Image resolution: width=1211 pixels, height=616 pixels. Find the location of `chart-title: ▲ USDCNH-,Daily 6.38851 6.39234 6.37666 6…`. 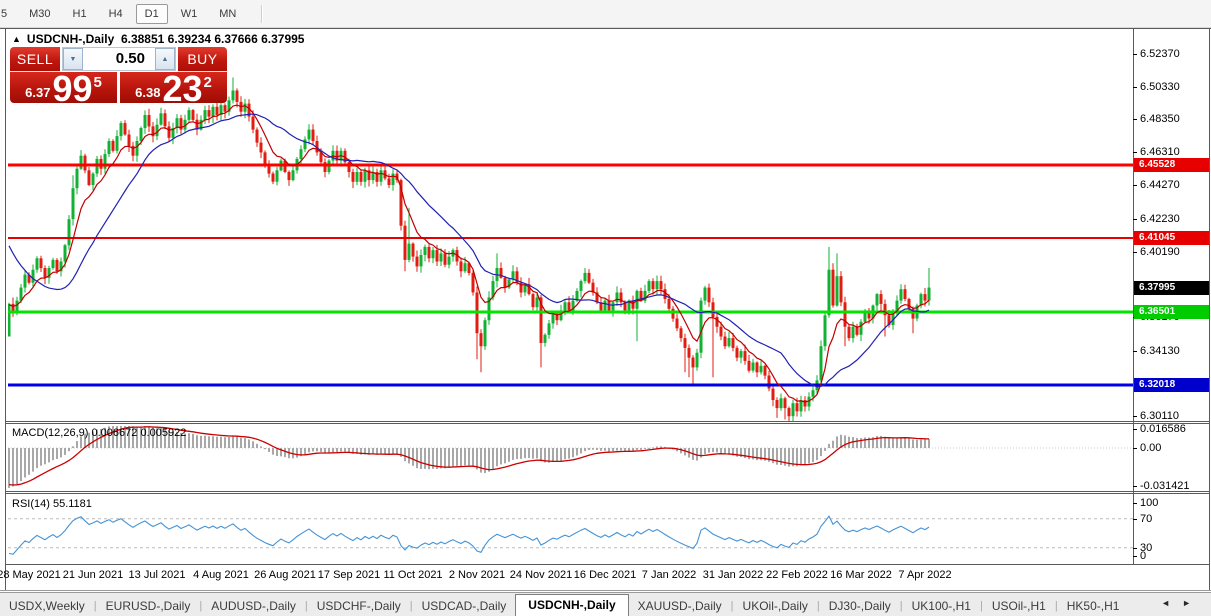

chart-title: ▲ USDCNH-,Daily 6.38851 6.39234 6.37666 6… is located at coordinates (158, 39).